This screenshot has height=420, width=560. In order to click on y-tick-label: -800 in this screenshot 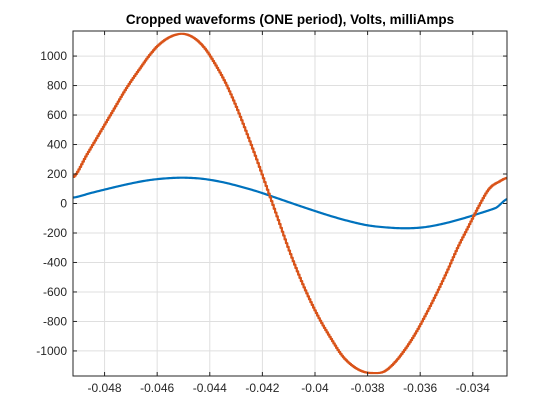, I will do `click(55, 321)`.